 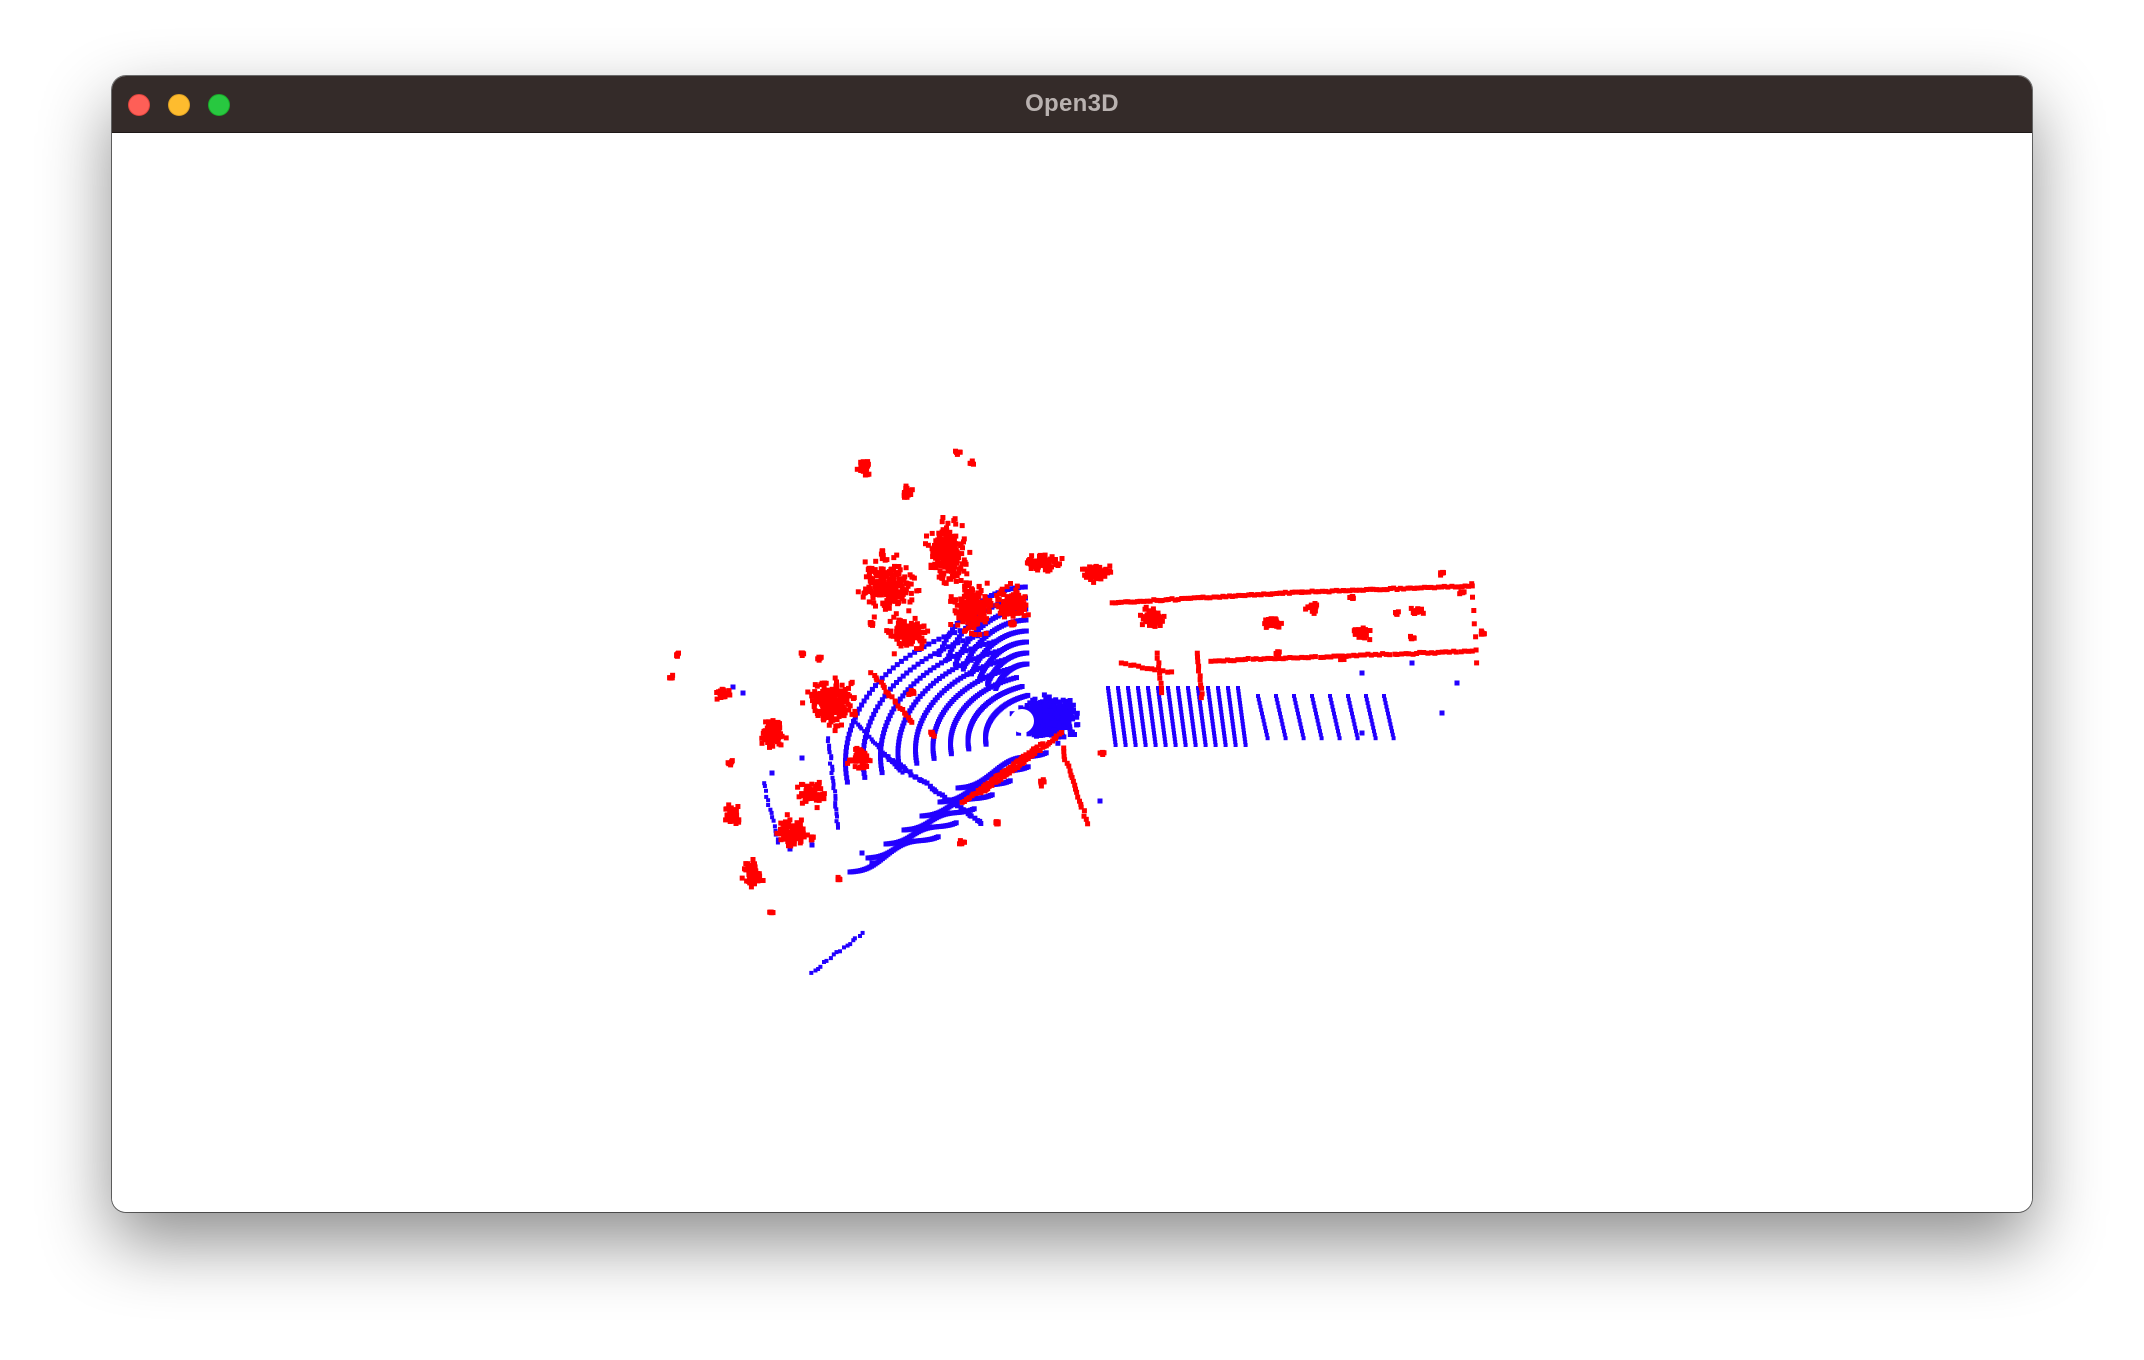 What do you see at coordinates (219, 105) in the screenshot?
I see `zoom-icon` at bounding box center [219, 105].